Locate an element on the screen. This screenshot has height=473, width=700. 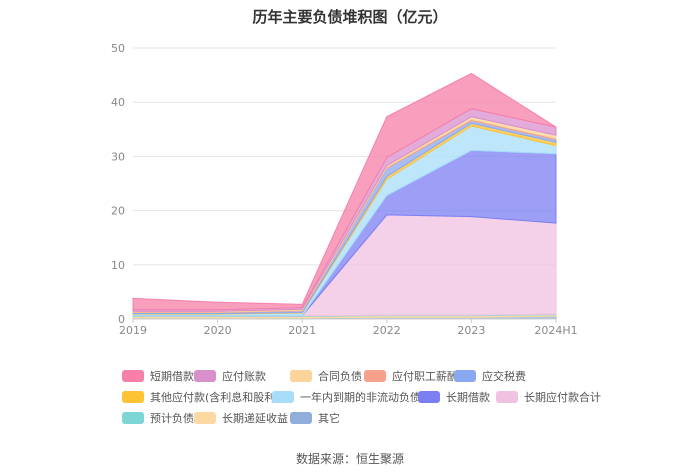
legend-label: 合同负债 is located at coordinates (340, 376).